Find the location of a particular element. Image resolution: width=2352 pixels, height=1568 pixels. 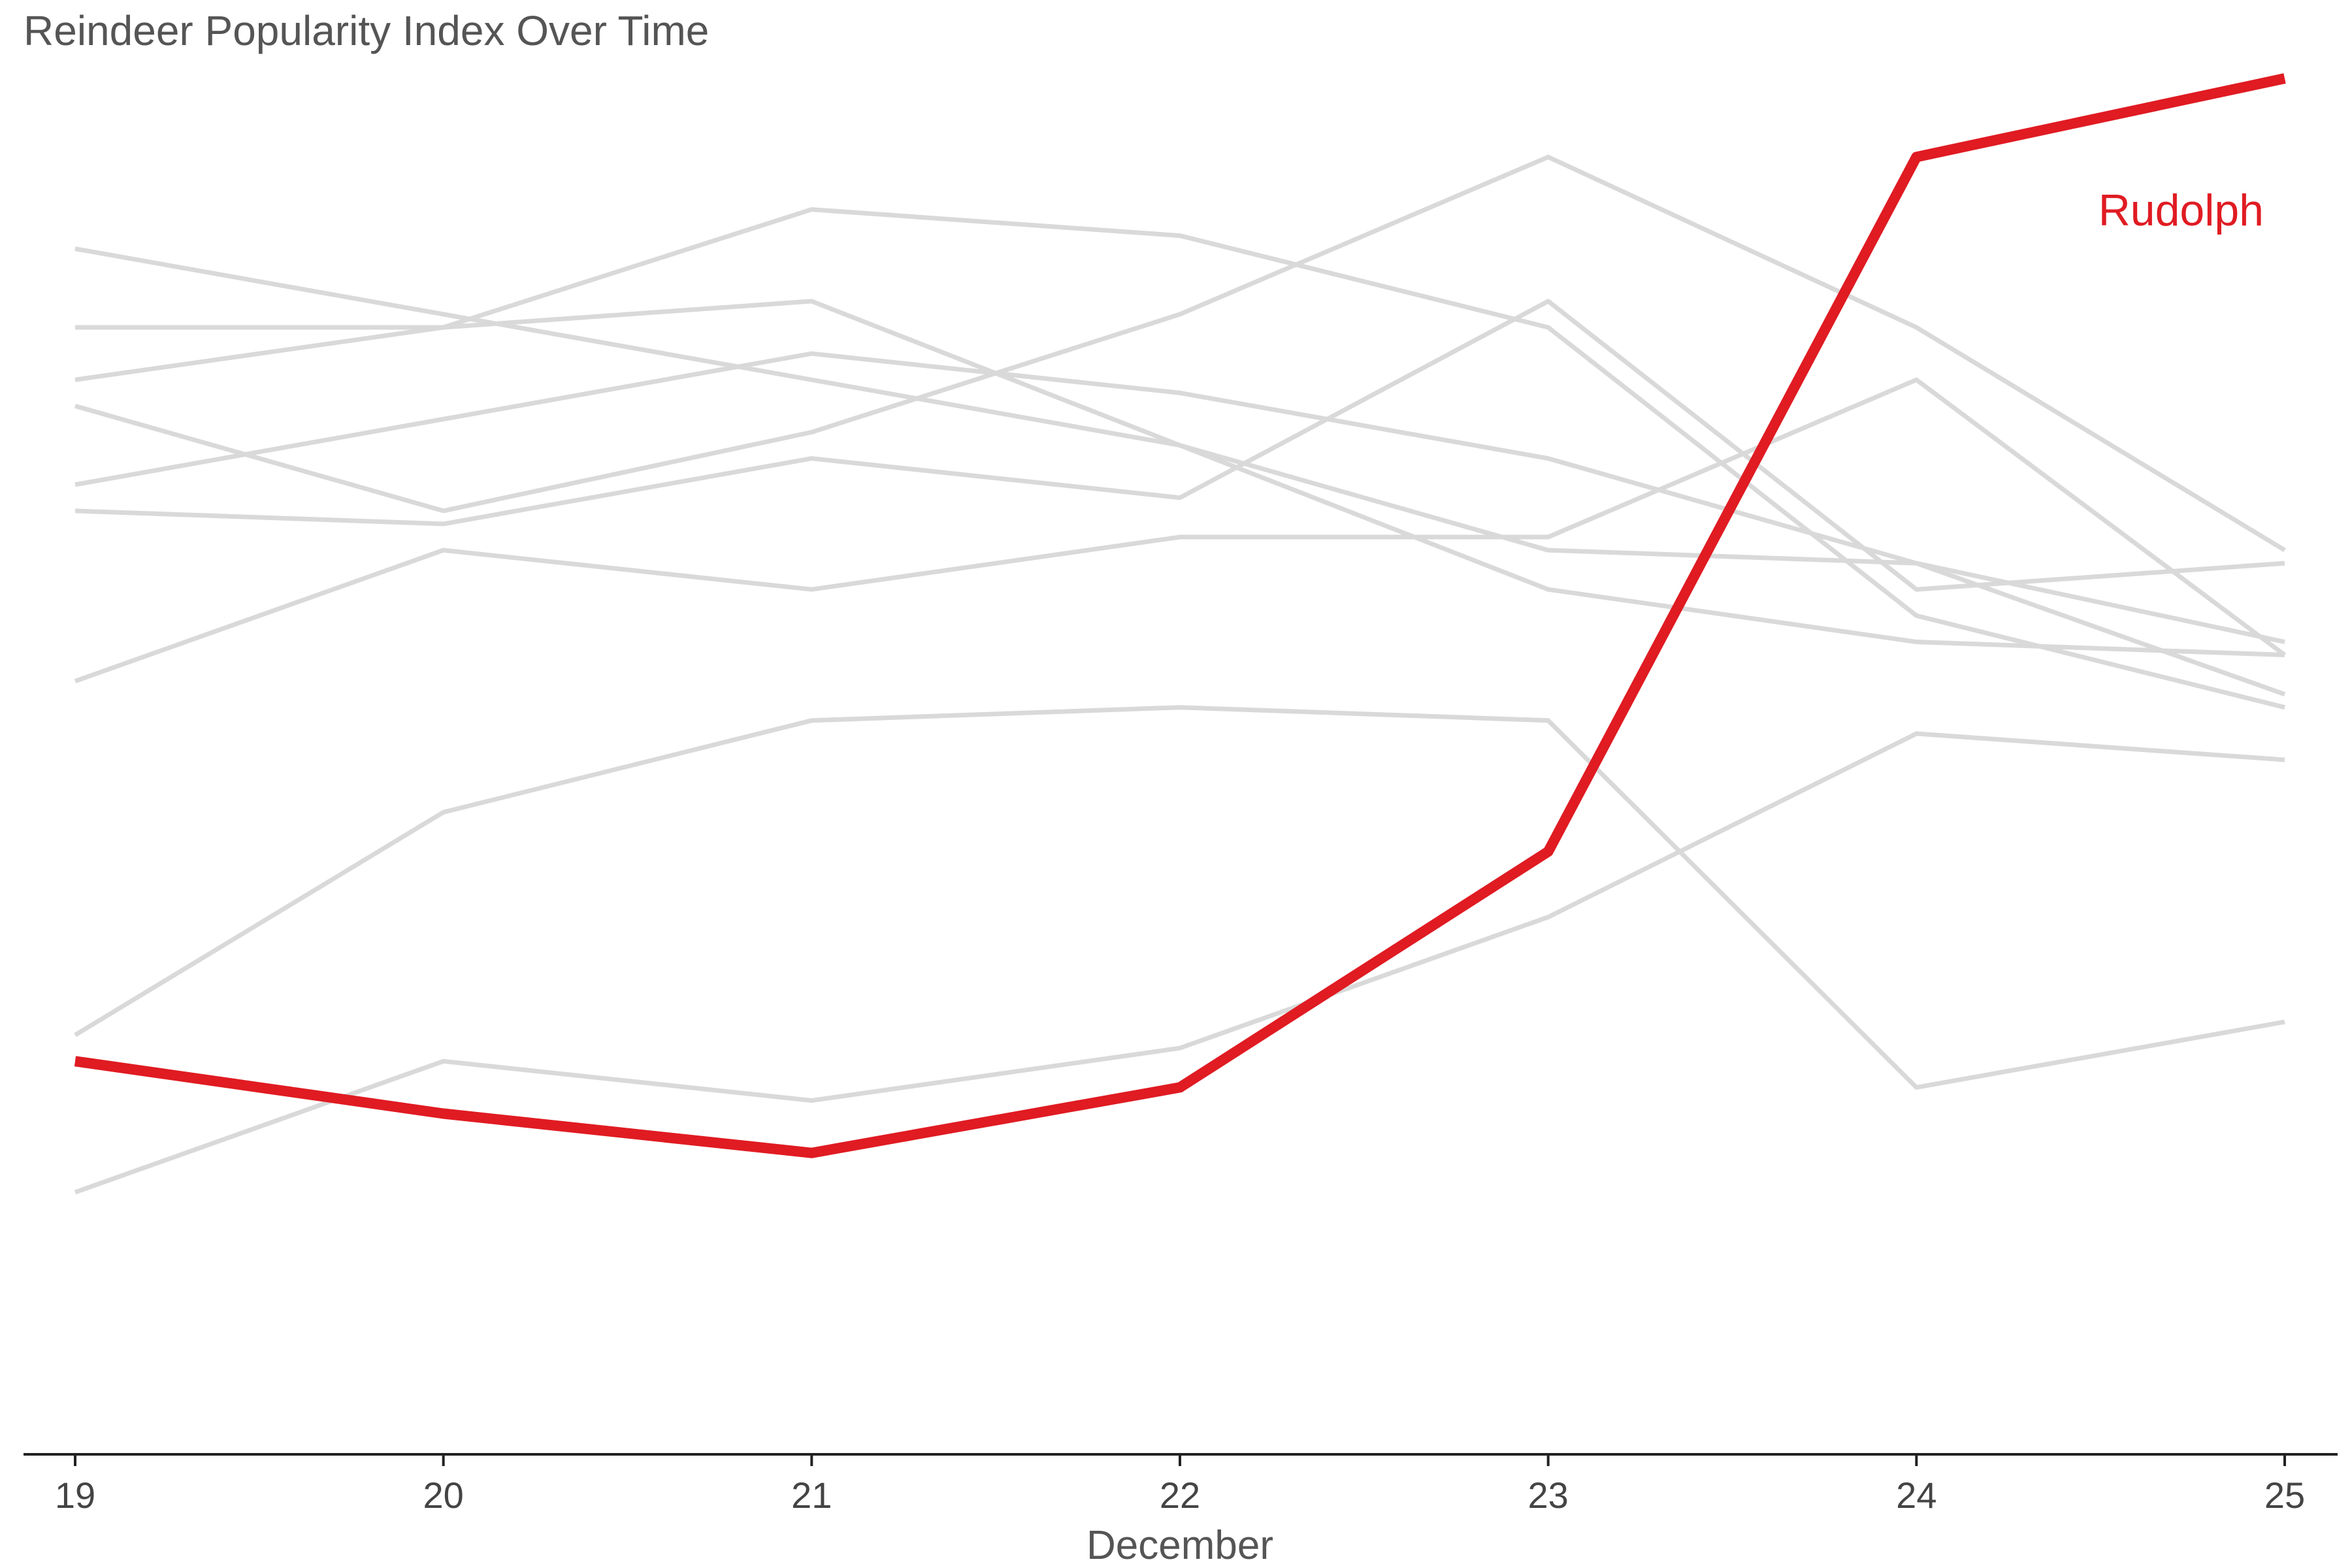

x-tick-label: 19 is located at coordinates (75, 1495).